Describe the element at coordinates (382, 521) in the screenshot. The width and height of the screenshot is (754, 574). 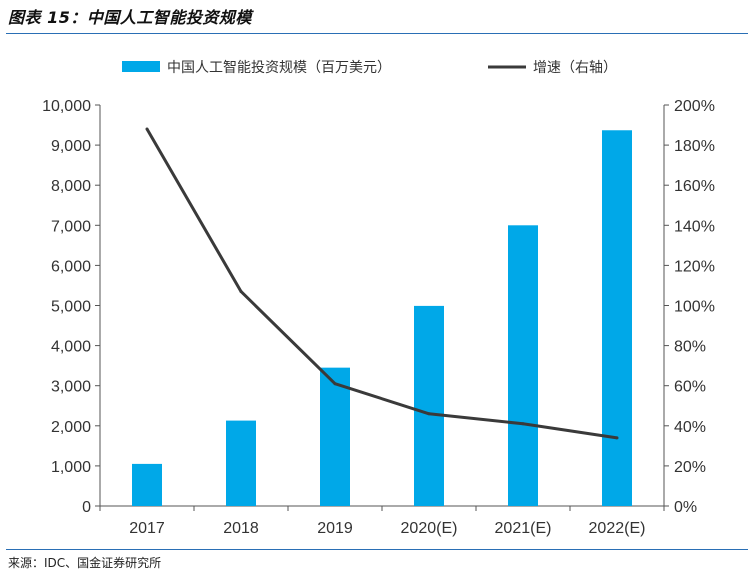
I see `x-axis: 2017 2018 2019 2020(E) 2021(E) 2022(E)` at that location.